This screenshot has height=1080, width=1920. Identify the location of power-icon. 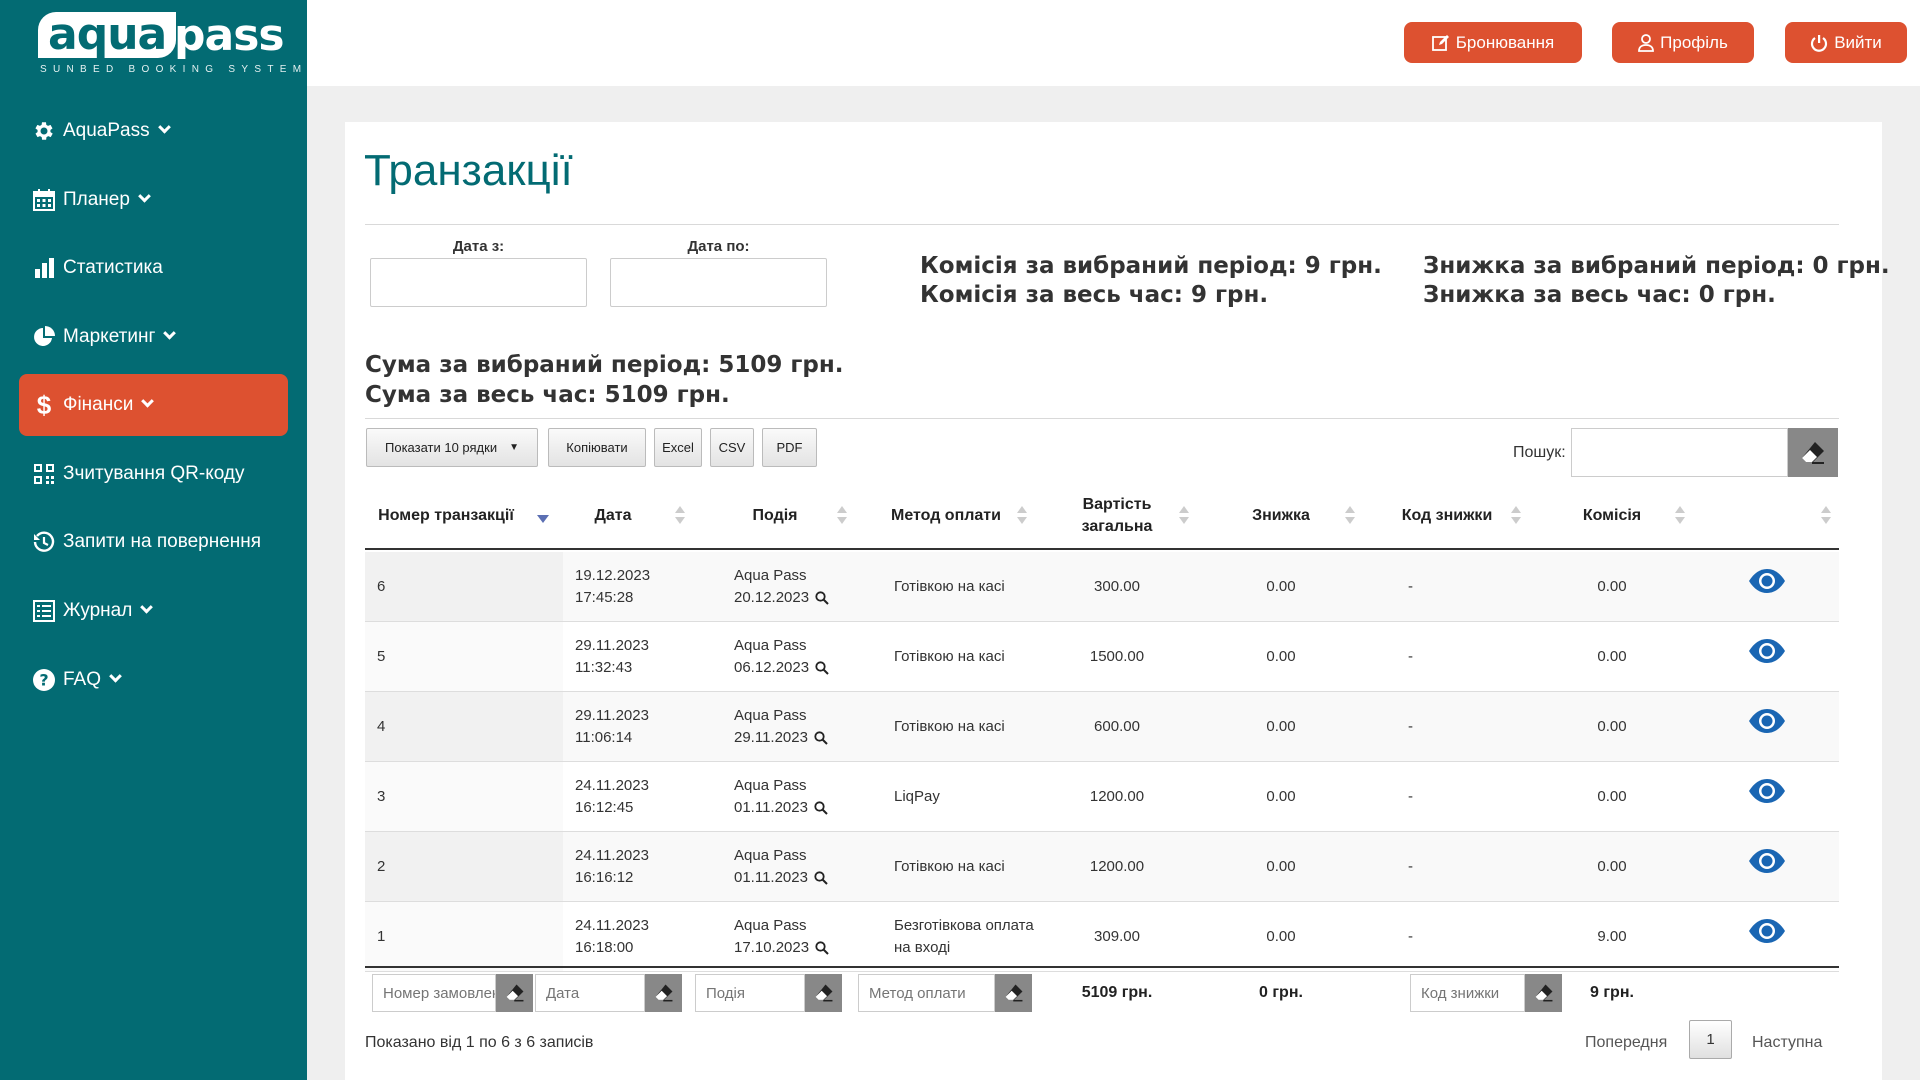
(1819, 43).